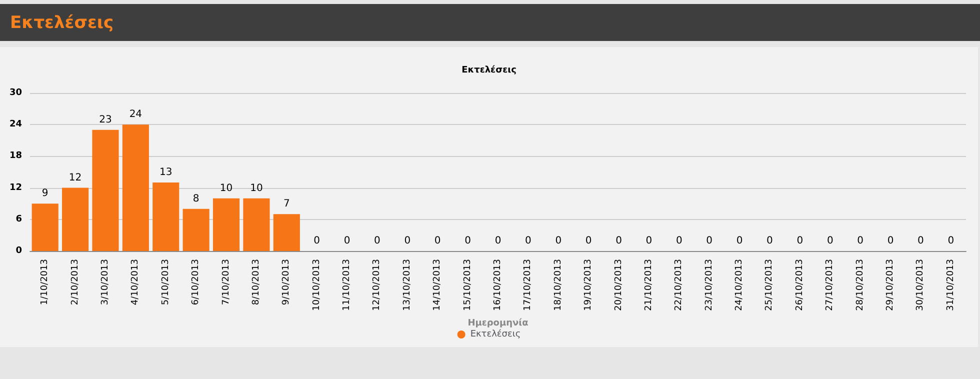  I want to click on data-label: 23, so click(105, 120).